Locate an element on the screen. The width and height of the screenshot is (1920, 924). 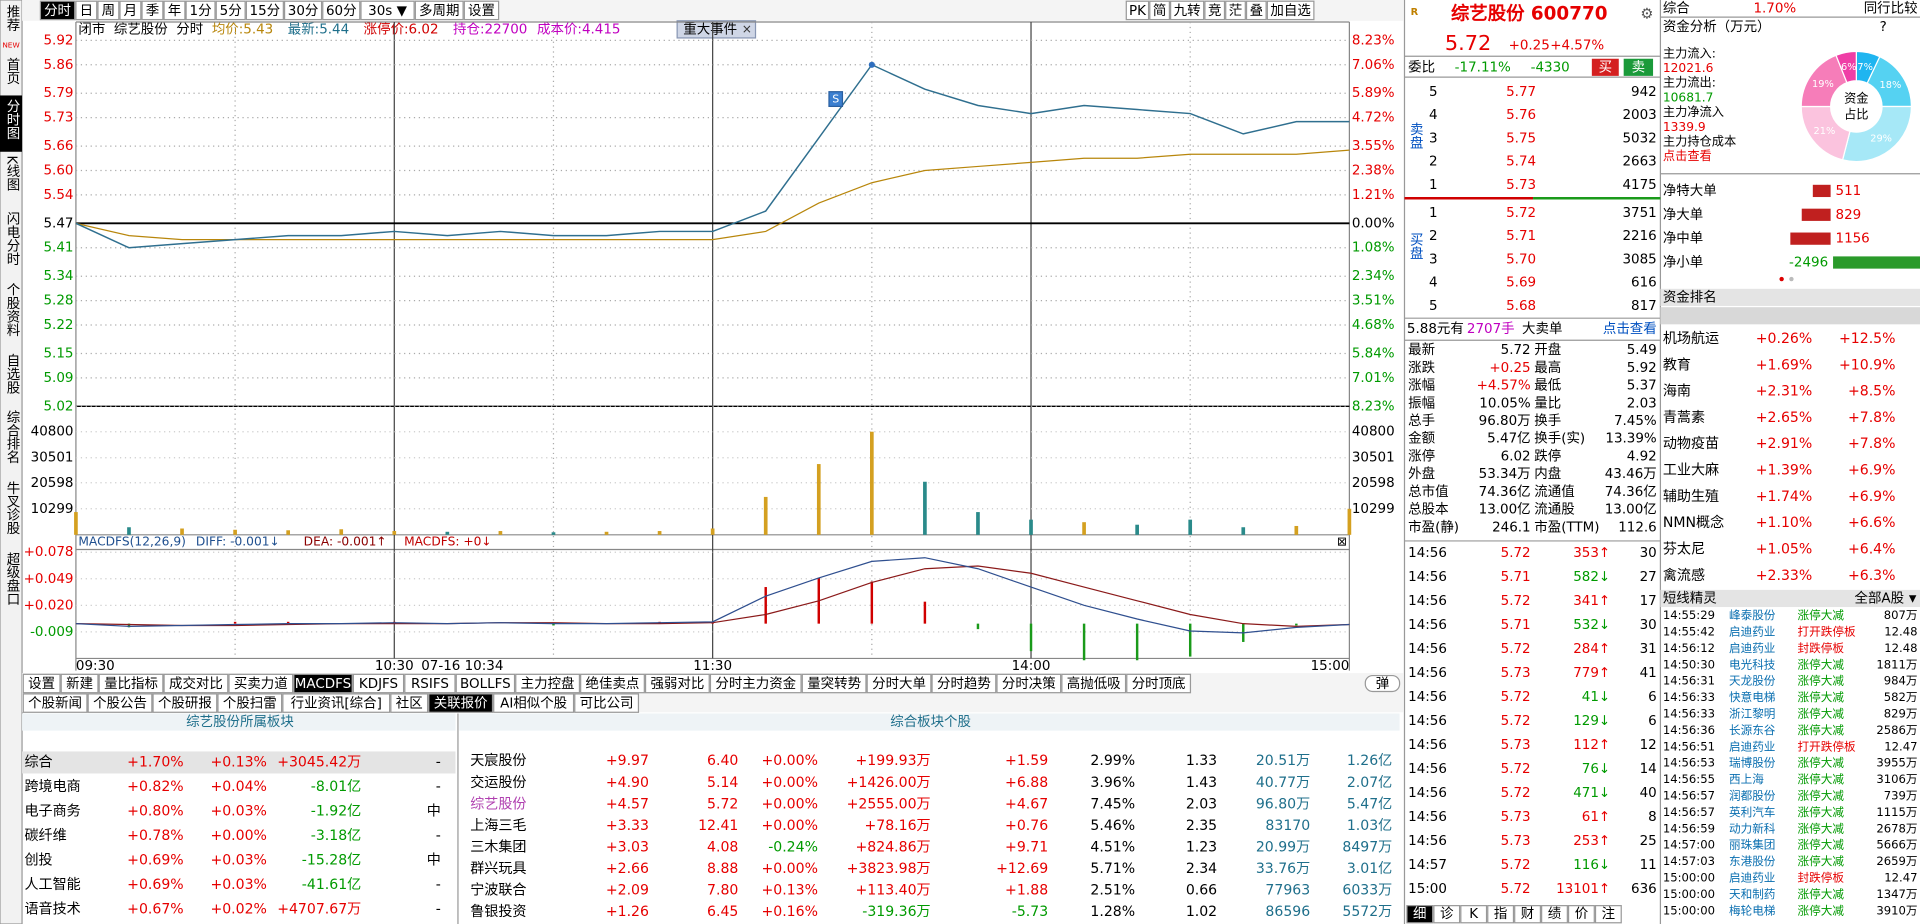
sidebar-tab: 个股资料 is located at coordinates (12, 310).